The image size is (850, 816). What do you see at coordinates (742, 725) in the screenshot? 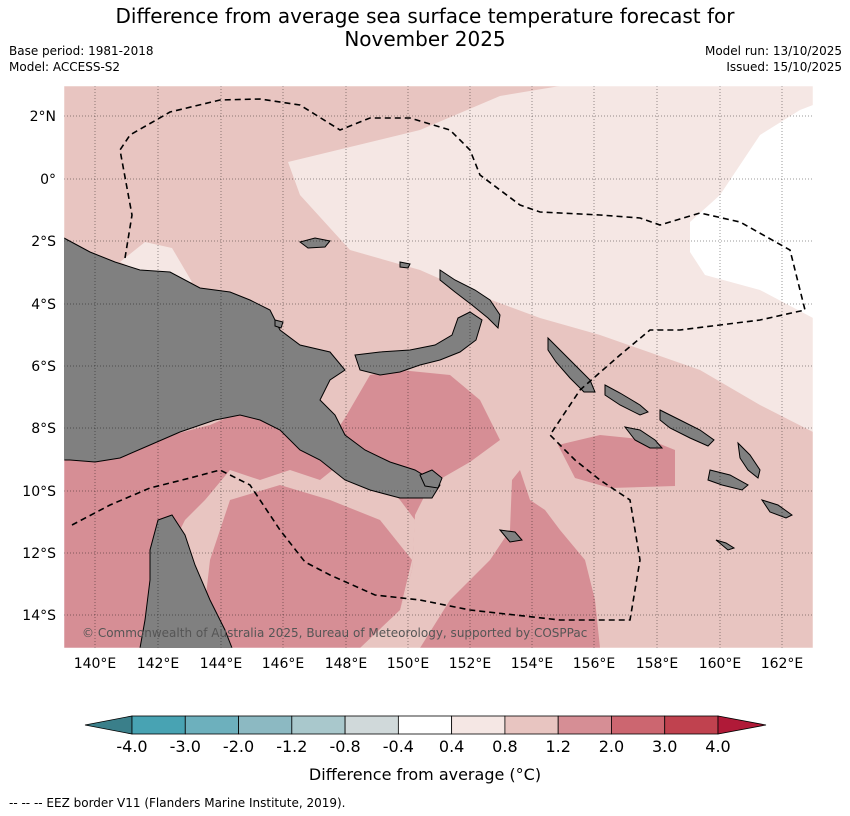
I see `colorbar-arrow-max` at bounding box center [742, 725].